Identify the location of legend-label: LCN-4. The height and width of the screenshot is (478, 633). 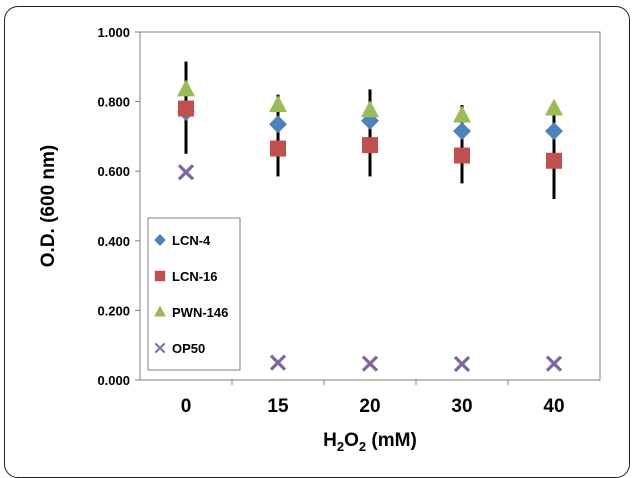
(191, 240).